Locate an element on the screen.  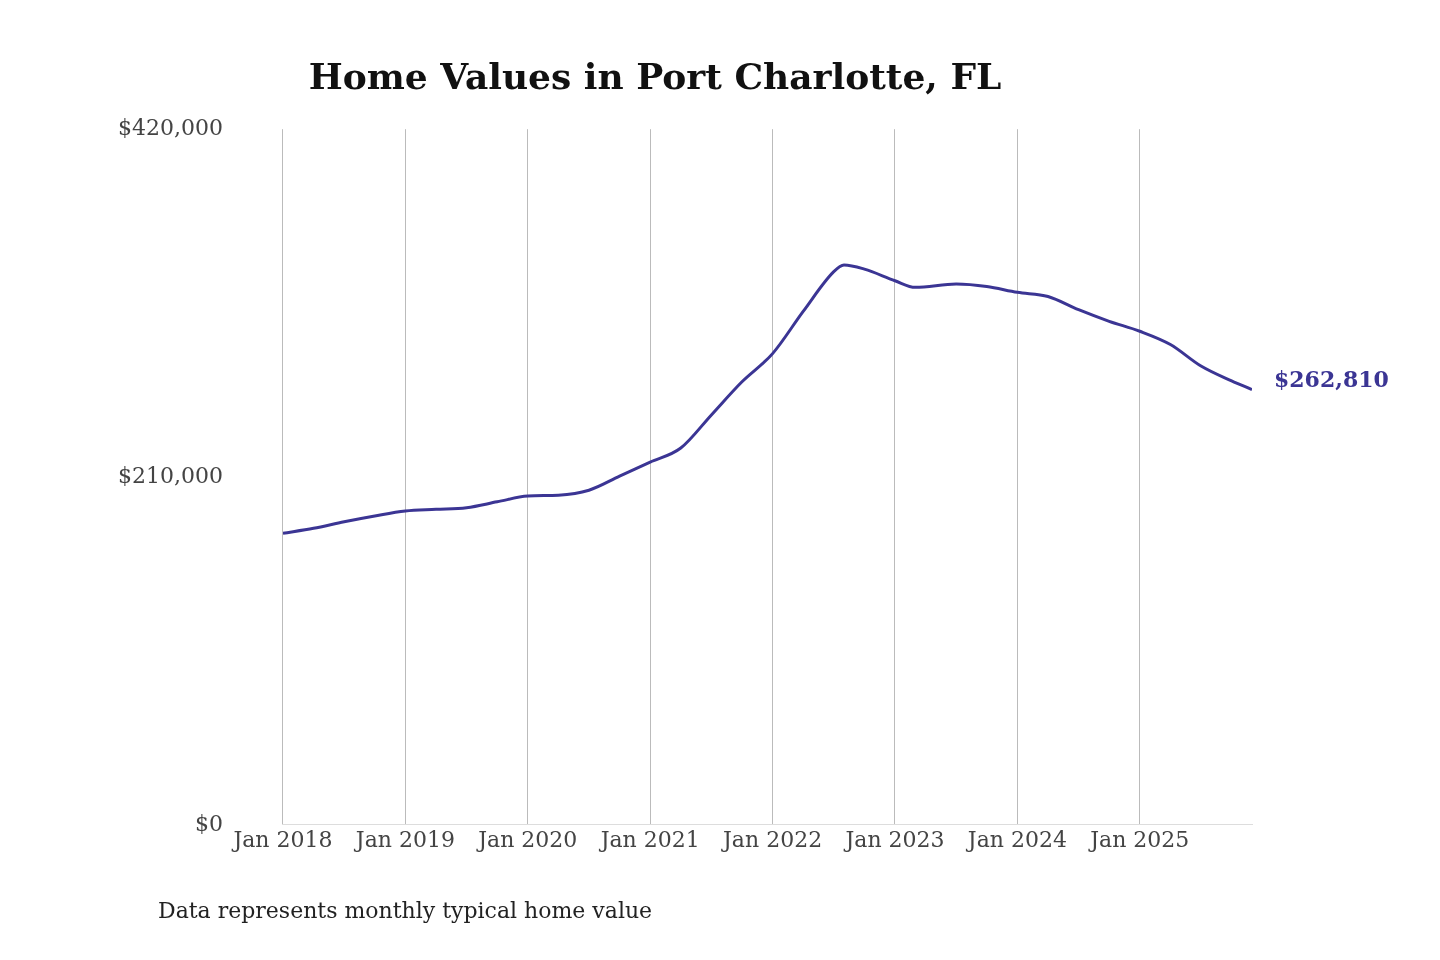
x-tick-label: Jan 2022 is located at coordinates (772, 839).